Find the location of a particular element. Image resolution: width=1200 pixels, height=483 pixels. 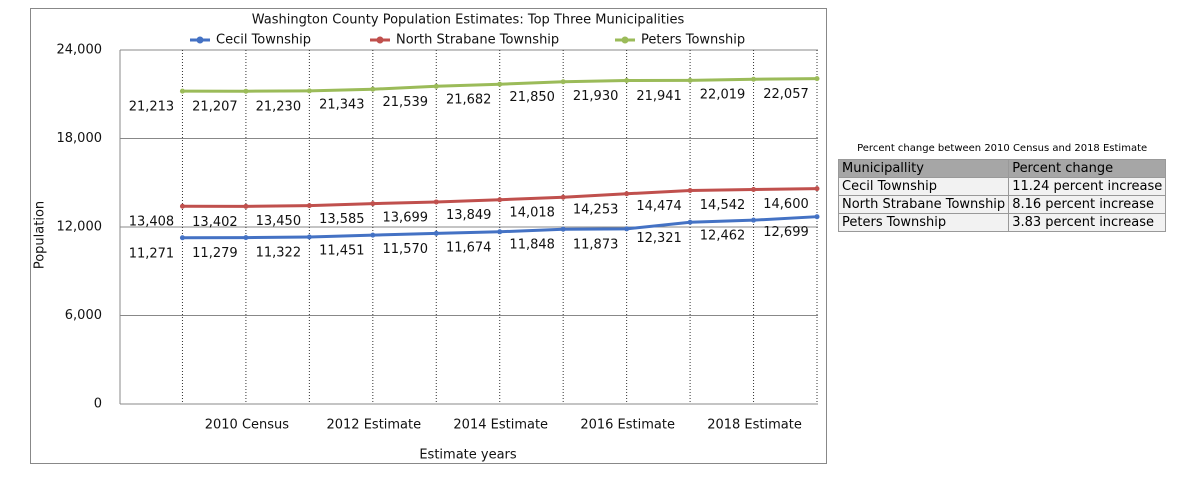

data-label: 21,230 is located at coordinates (279, 106).